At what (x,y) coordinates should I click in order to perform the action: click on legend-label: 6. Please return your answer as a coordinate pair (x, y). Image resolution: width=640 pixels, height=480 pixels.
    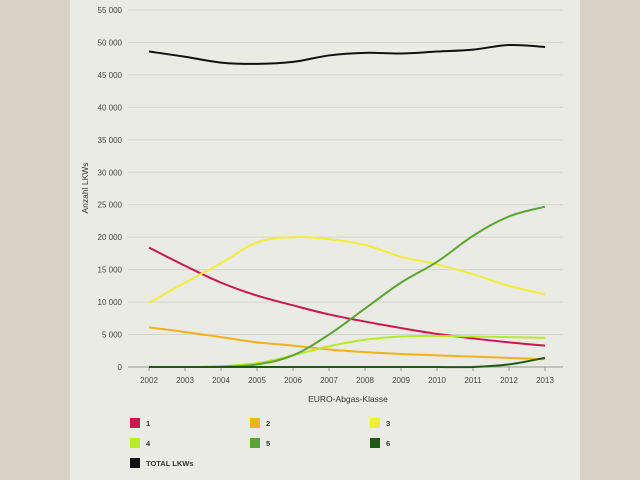
    Looking at the image, I should click on (388, 443).